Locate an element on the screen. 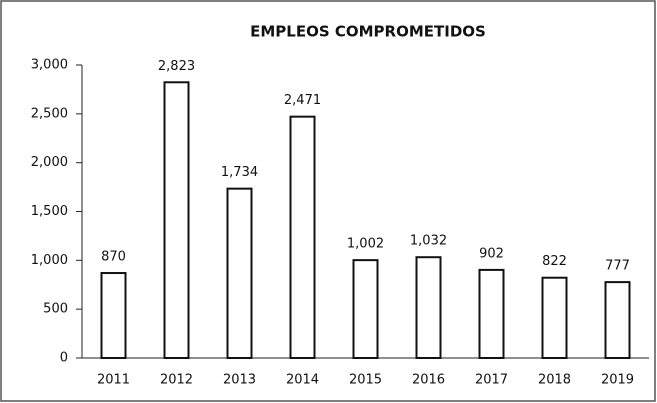 Image resolution: width=657 pixels, height=403 pixels. y-tick-label: 0 is located at coordinates (64, 358).